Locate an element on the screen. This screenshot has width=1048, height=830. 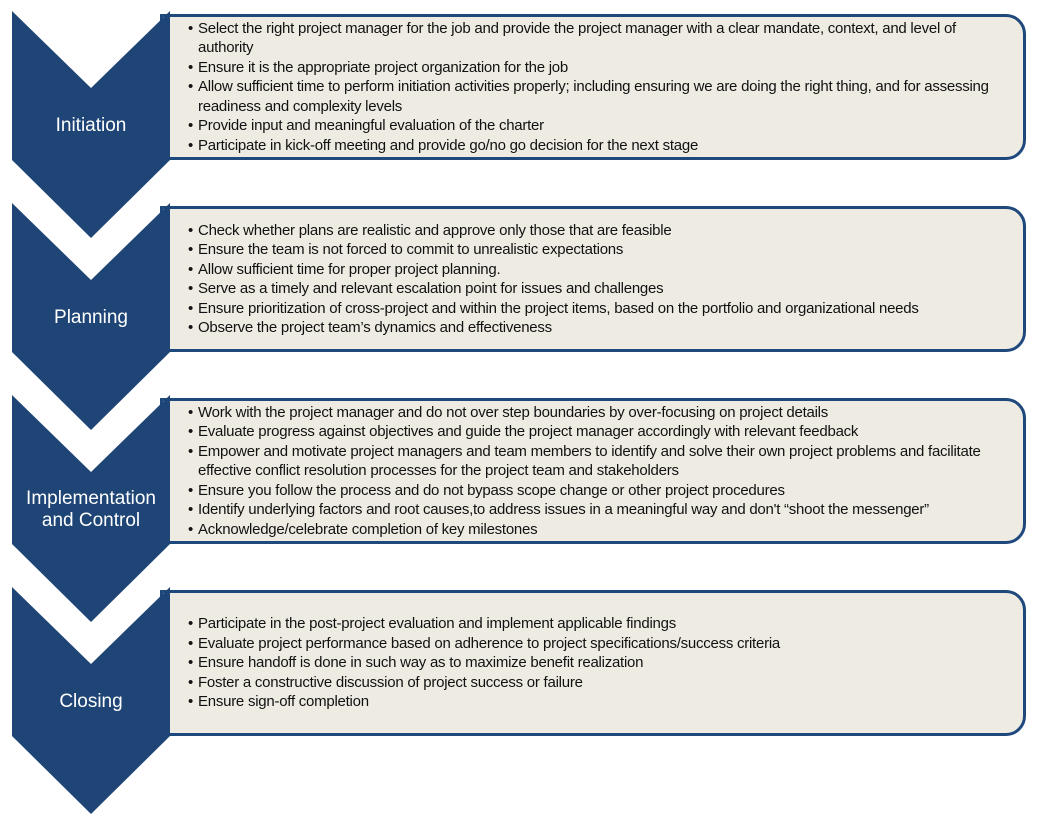
stage-label: Planning is located at coordinates (91, 317).